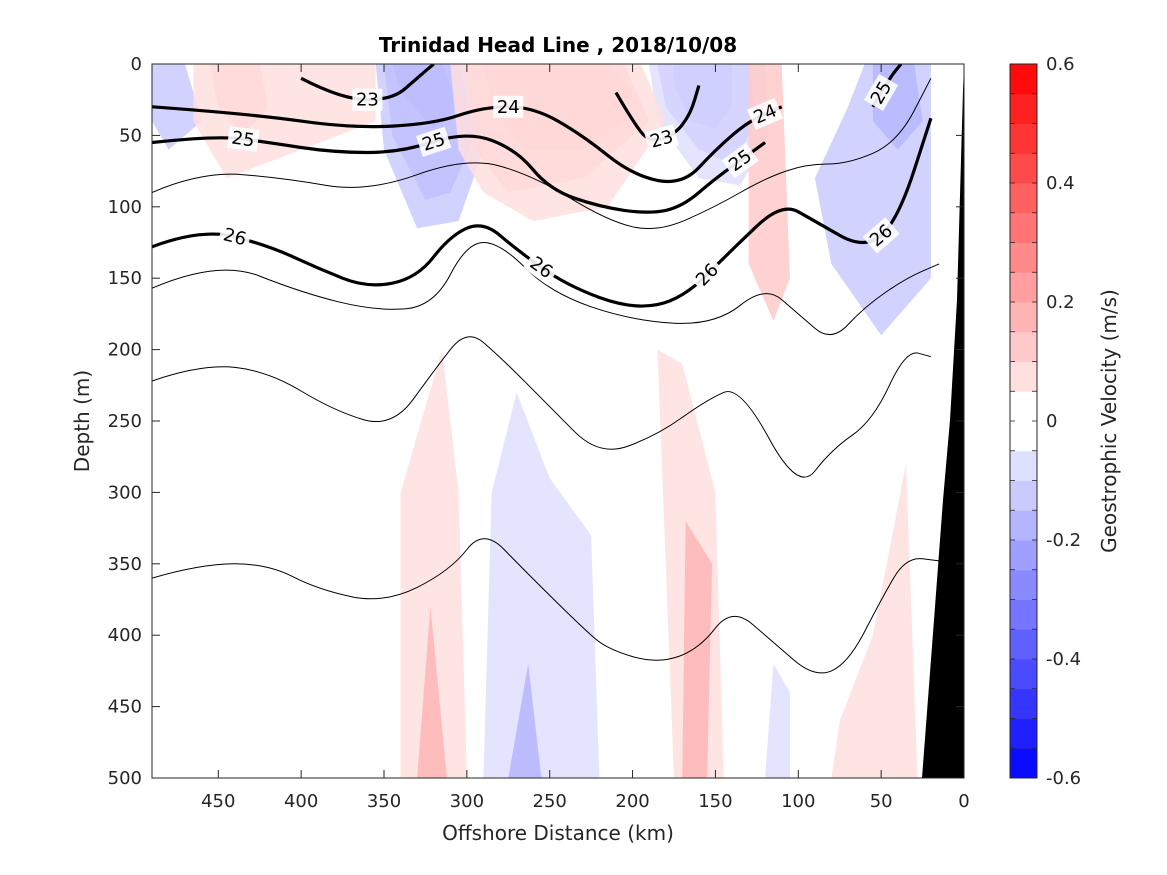  What do you see at coordinates (1109, 421) in the screenshot?
I see `colorbar-title: Geostrophic Velocity (m/s)` at bounding box center [1109, 421].